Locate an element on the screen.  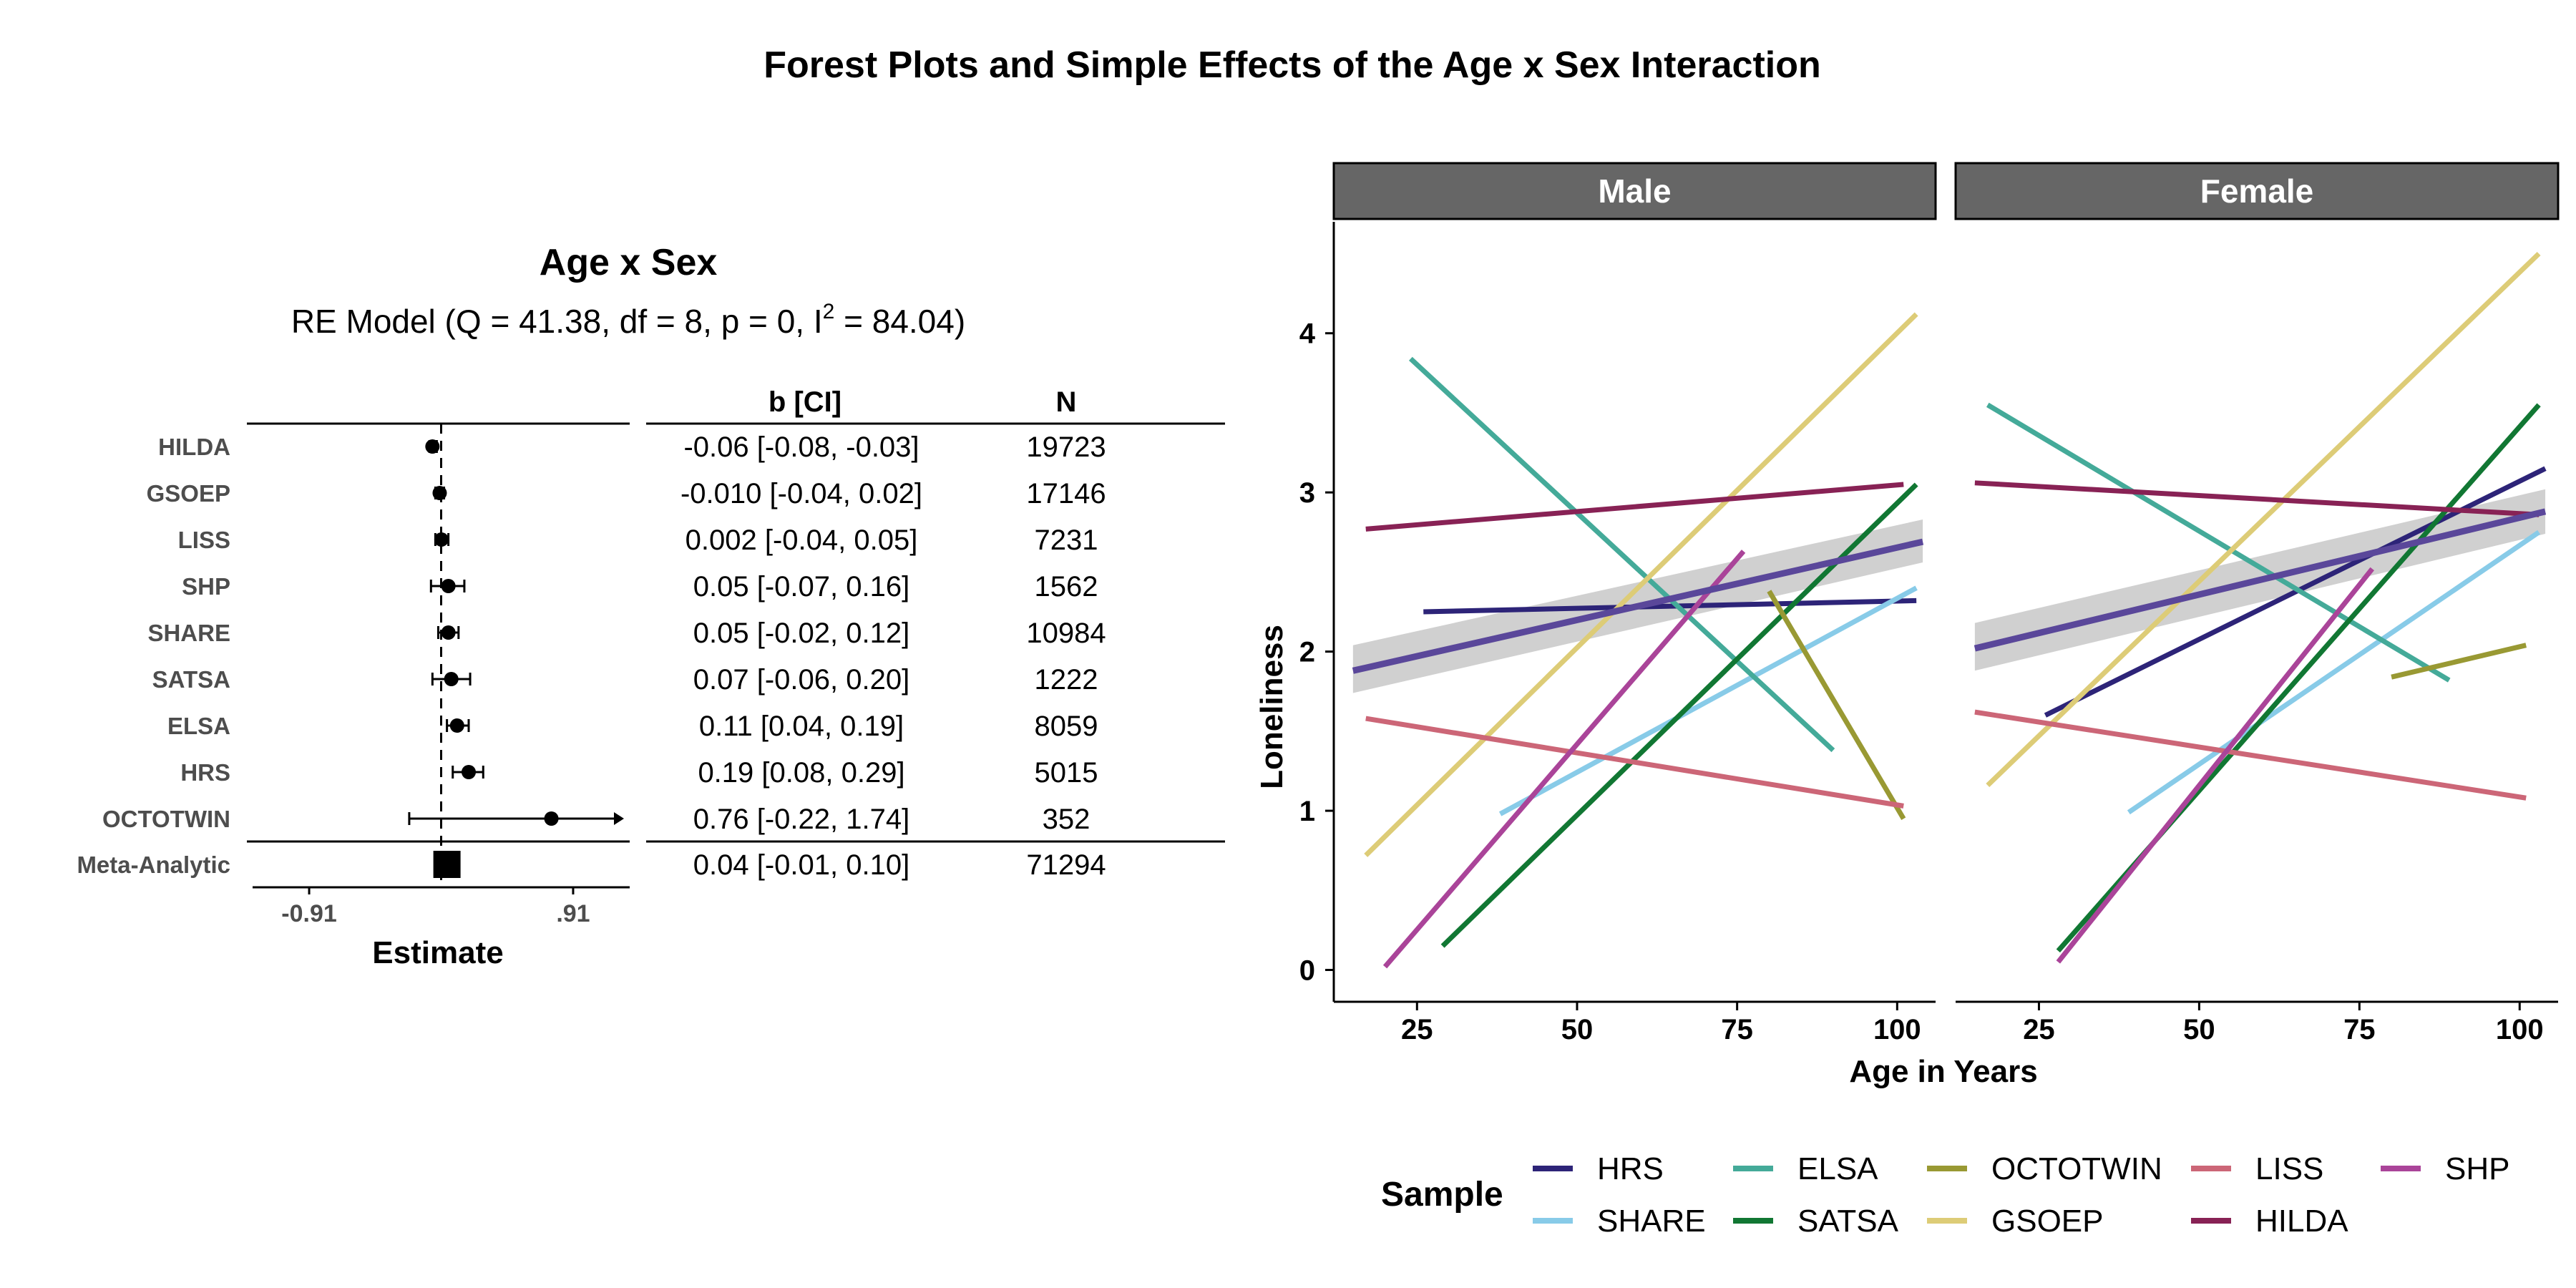
forest-row-elsa: ELSA 0.11 [0.04, 0.19] 8059 is located at coordinates (632, 726).